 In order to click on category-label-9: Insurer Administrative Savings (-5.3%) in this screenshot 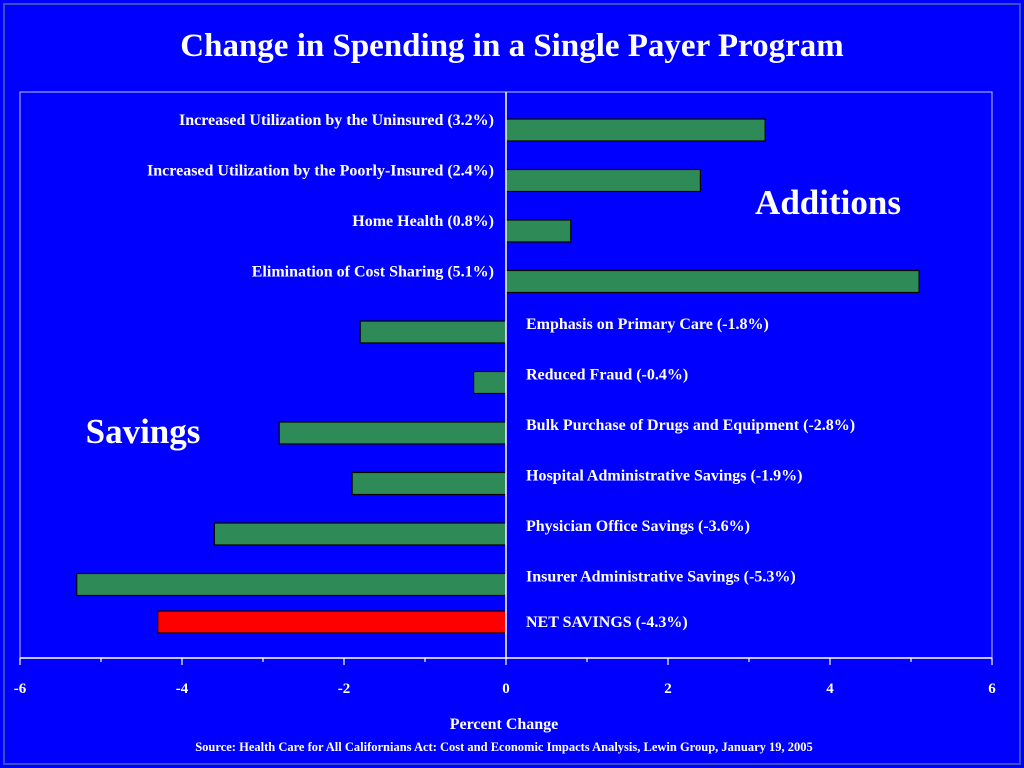, I will do `click(661, 577)`.